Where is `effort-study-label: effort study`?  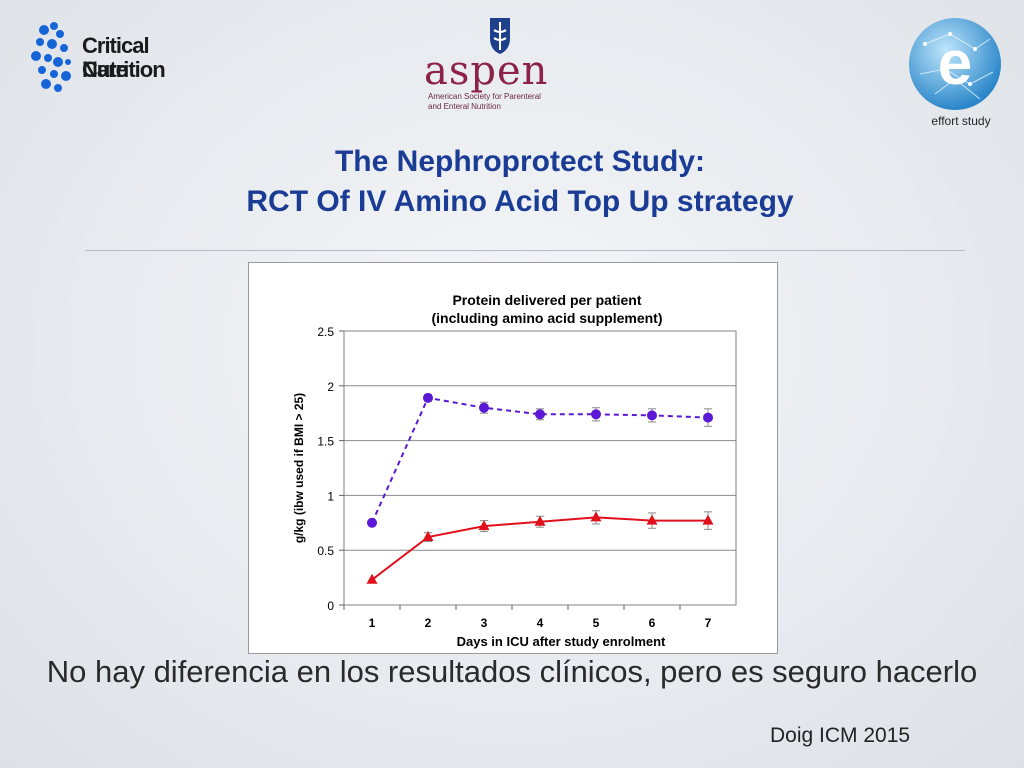 effort-study-label: effort study is located at coordinates (961, 121).